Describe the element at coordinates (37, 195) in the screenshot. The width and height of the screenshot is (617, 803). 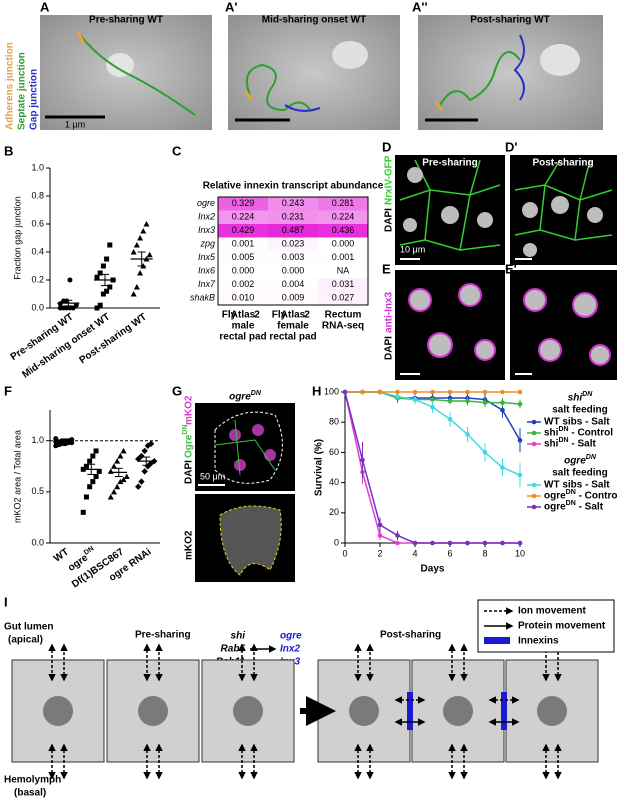
I see `y-tick-label: 0.8` at that location.